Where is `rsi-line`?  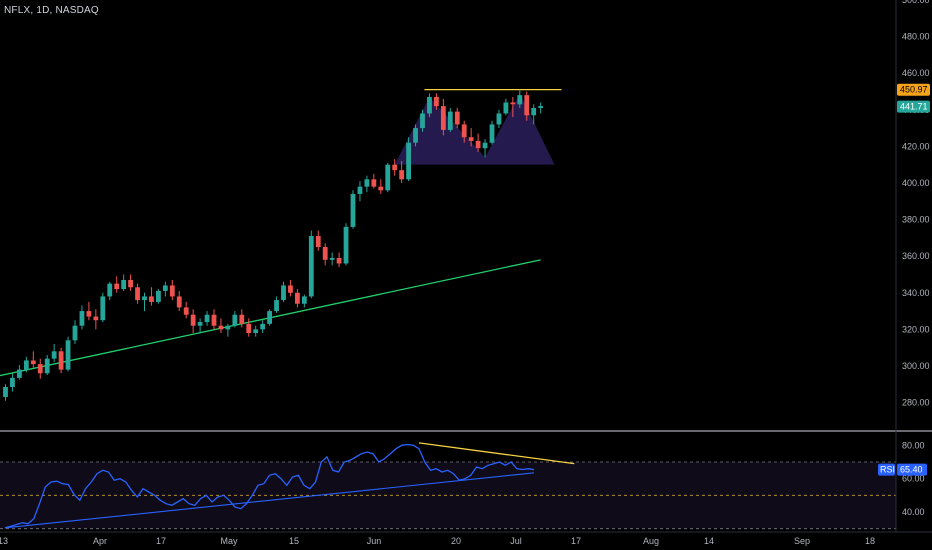
rsi-line is located at coordinates (269, 486).